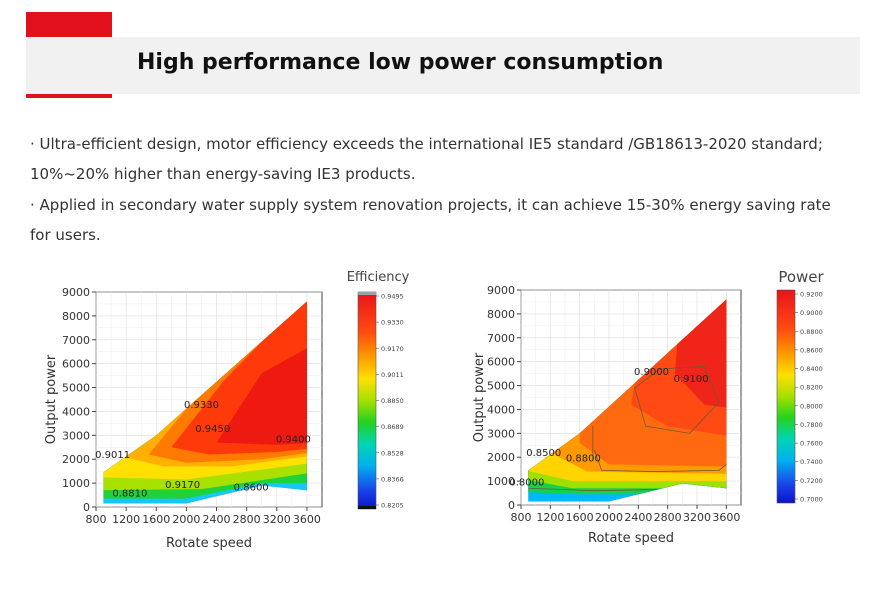 The height and width of the screenshot is (591, 886). I want to click on colorbar-tick-label: 0.8800, so click(811, 332).